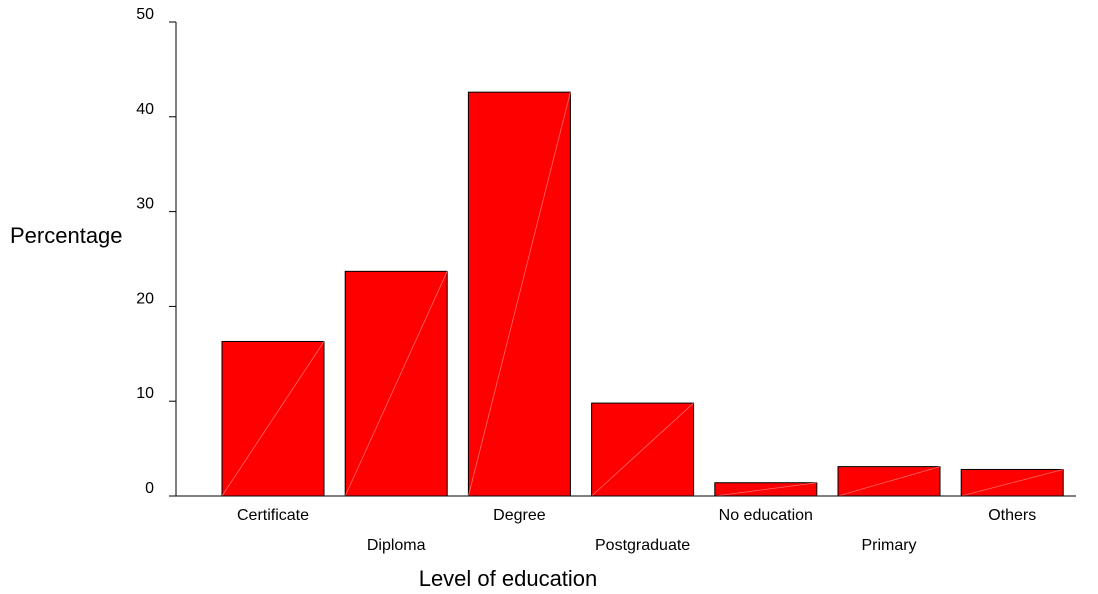 The width and height of the screenshot is (1098, 594). Describe the element at coordinates (396, 545) in the screenshot. I see `x-tick-label: Diploma` at that location.